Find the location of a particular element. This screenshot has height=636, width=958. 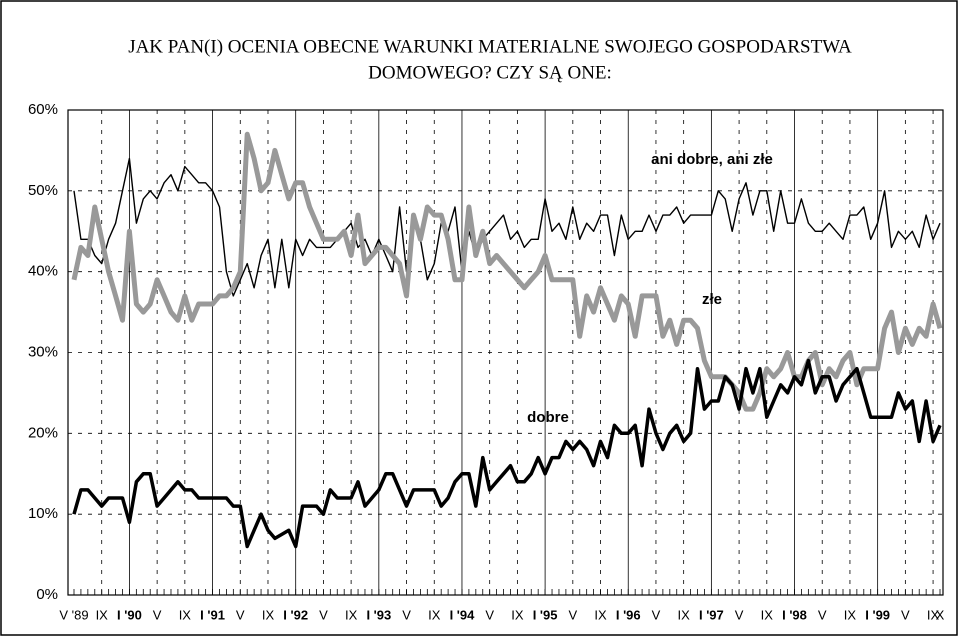

series-label: ani dobre, ani złe is located at coordinates (712, 159).